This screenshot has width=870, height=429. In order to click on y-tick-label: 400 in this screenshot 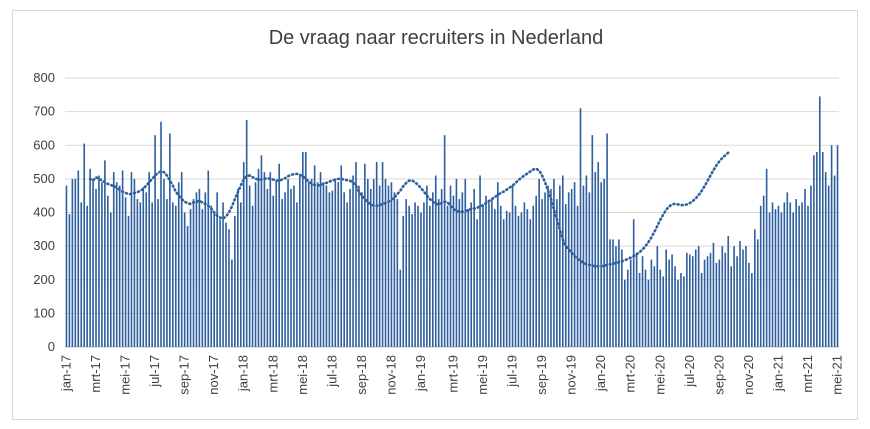, I will do `click(44, 212)`.